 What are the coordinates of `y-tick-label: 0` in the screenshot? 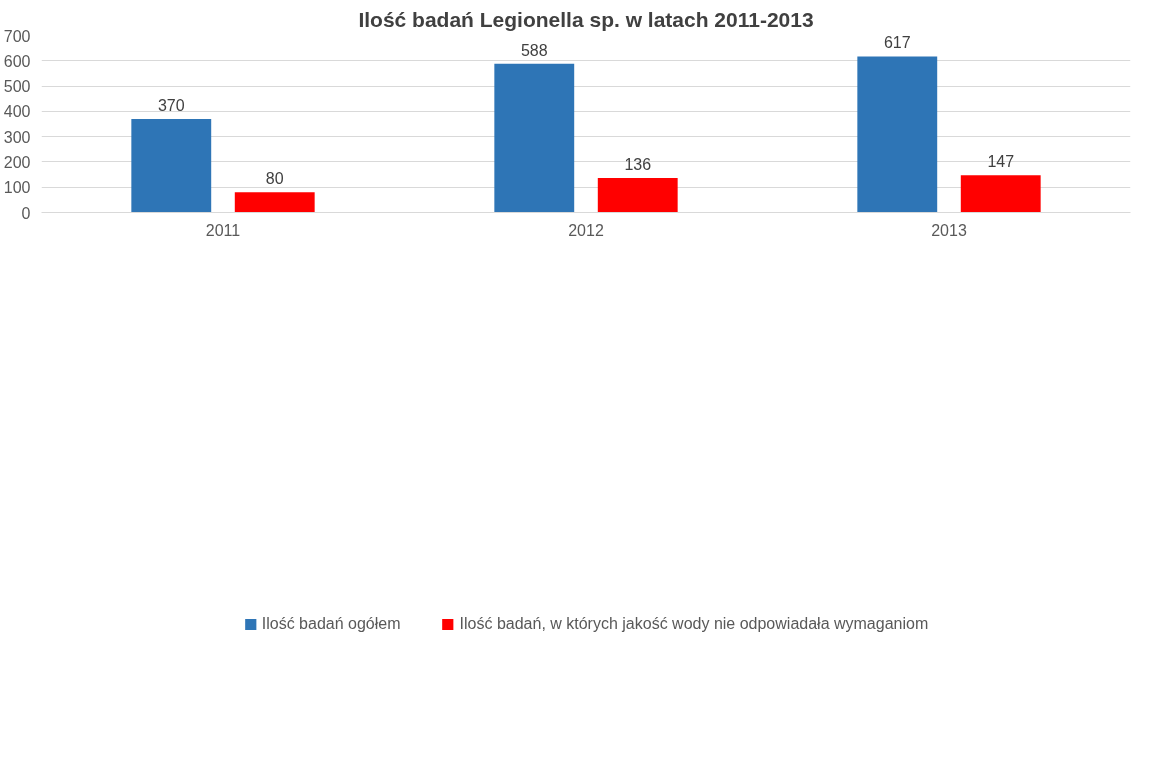 It's located at (26, 213).